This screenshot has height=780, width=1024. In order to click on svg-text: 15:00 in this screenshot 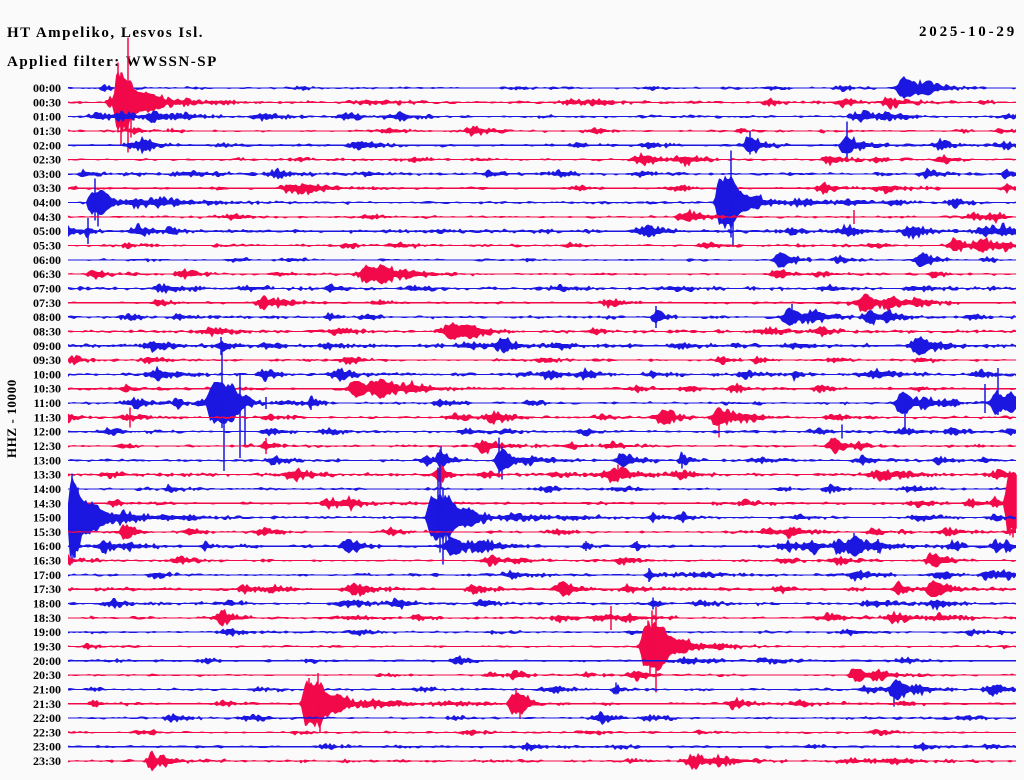, I will do `click(47, 518)`.